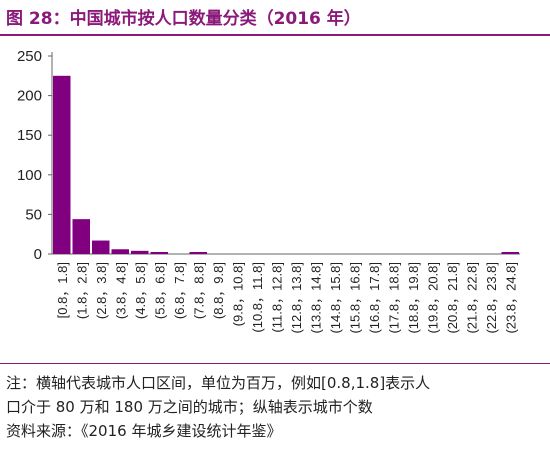 This screenshot has height=454, width=550. What do you see at coordinates (81, 290) in the screenshot?
I see `x-tick-label: (1.8，2.8]` at bounding box center [81, 290].